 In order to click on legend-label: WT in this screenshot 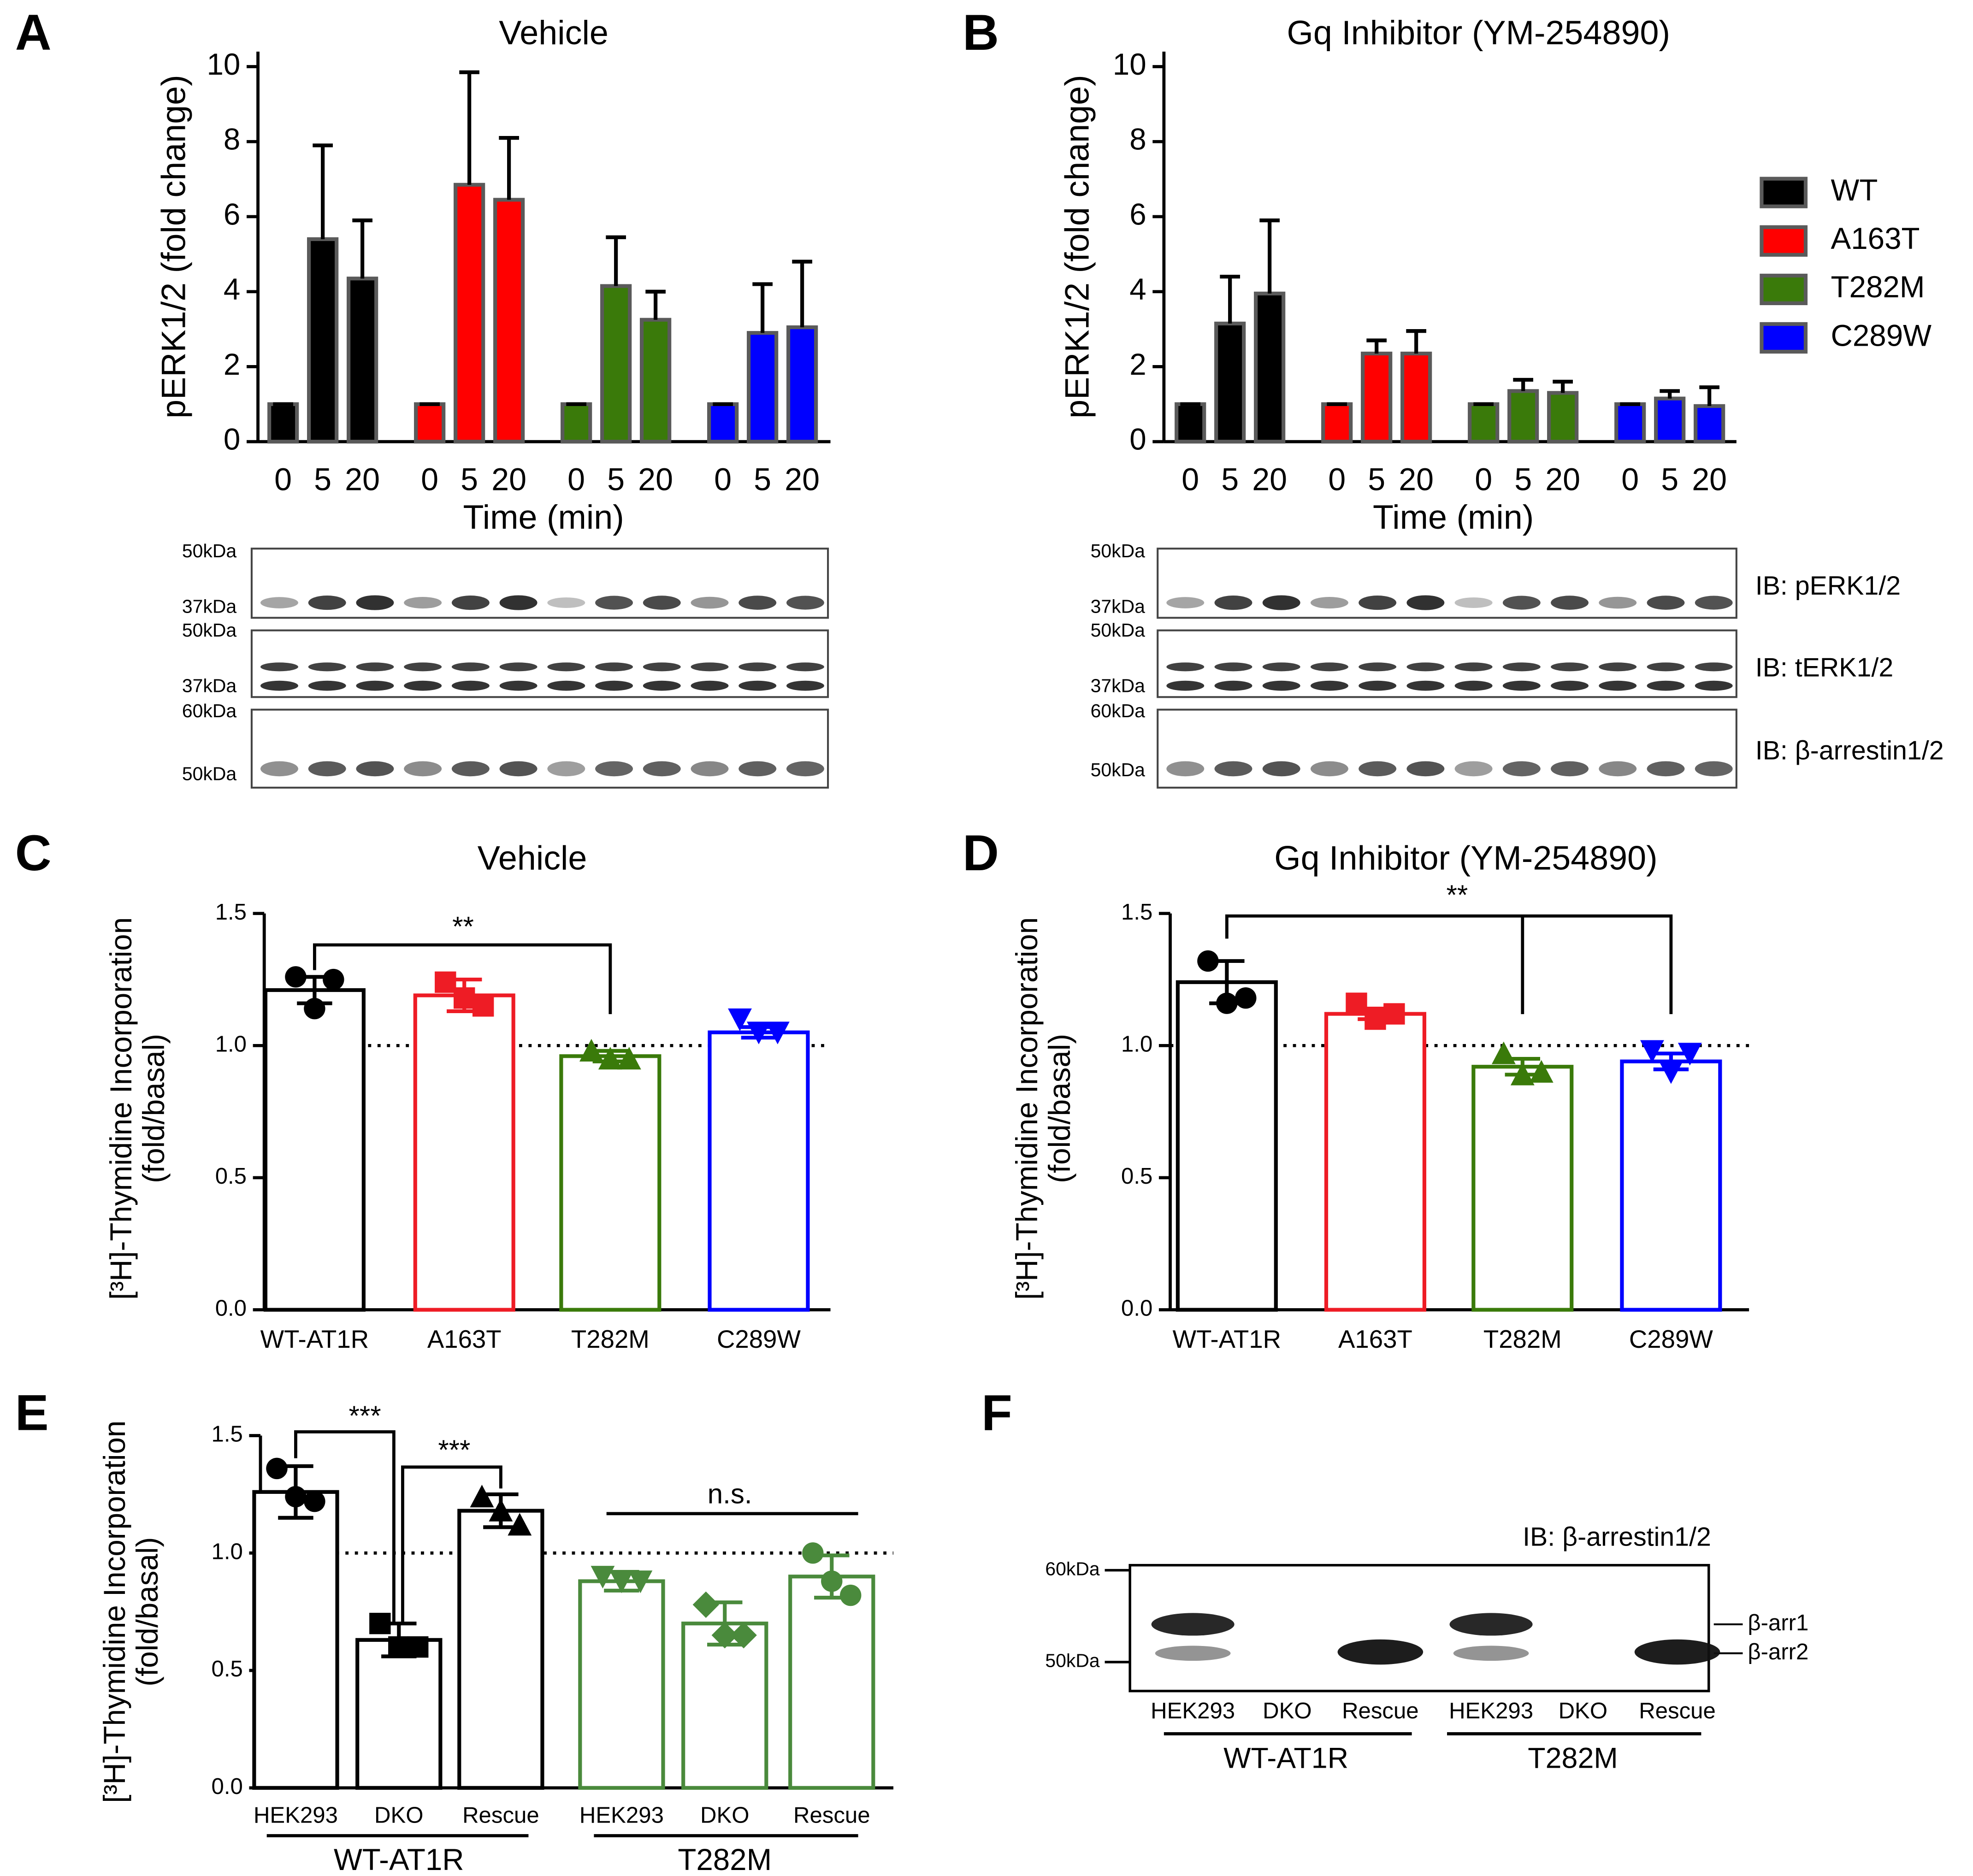, I will do `click(1854, 190)`.